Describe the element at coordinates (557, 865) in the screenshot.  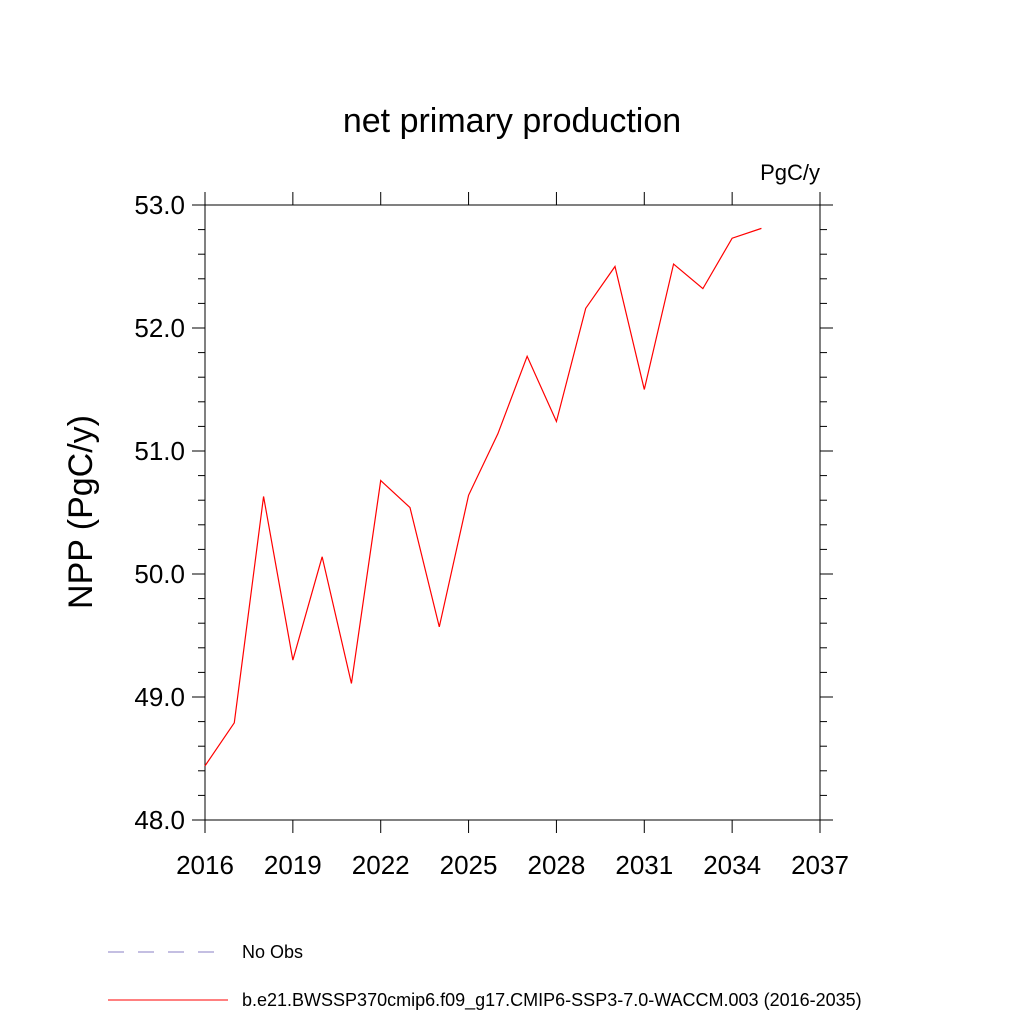
I see `x-tick-label: 2028` at that location.